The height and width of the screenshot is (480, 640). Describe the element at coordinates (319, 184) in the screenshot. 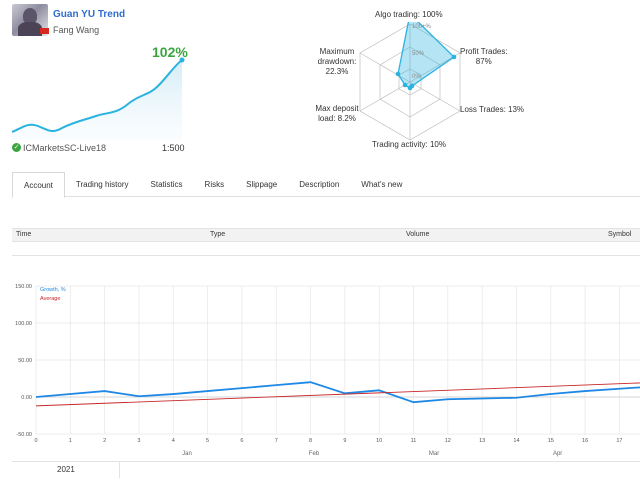

I see `tab-description: Description` at that location.